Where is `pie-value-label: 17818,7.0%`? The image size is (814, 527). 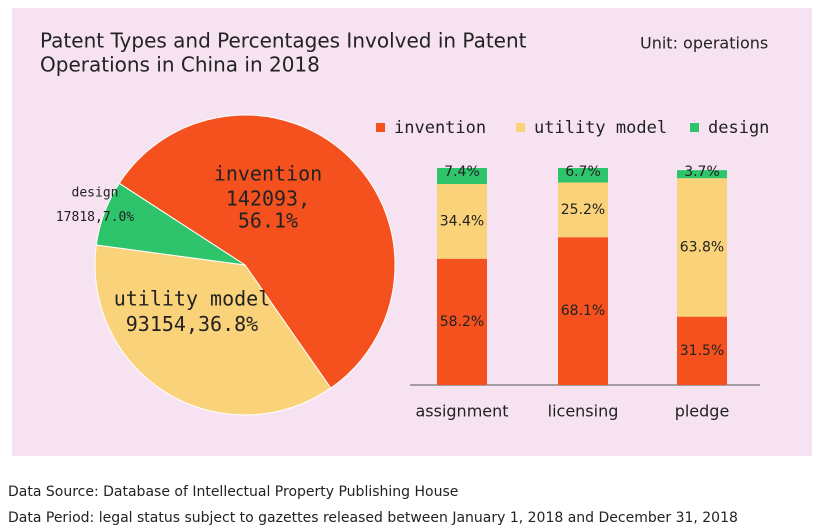 pie-value-label: 17818,7.0% is located at coordinates (95, 217).